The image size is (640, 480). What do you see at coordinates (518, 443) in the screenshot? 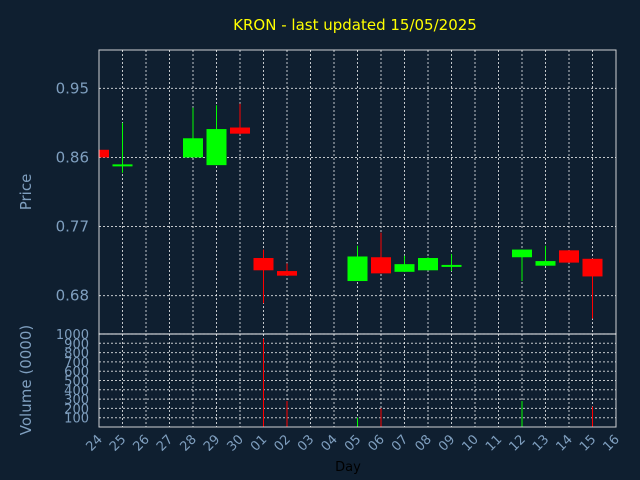
I see `x-tick-label: 12` at bounding box center [518, 443].